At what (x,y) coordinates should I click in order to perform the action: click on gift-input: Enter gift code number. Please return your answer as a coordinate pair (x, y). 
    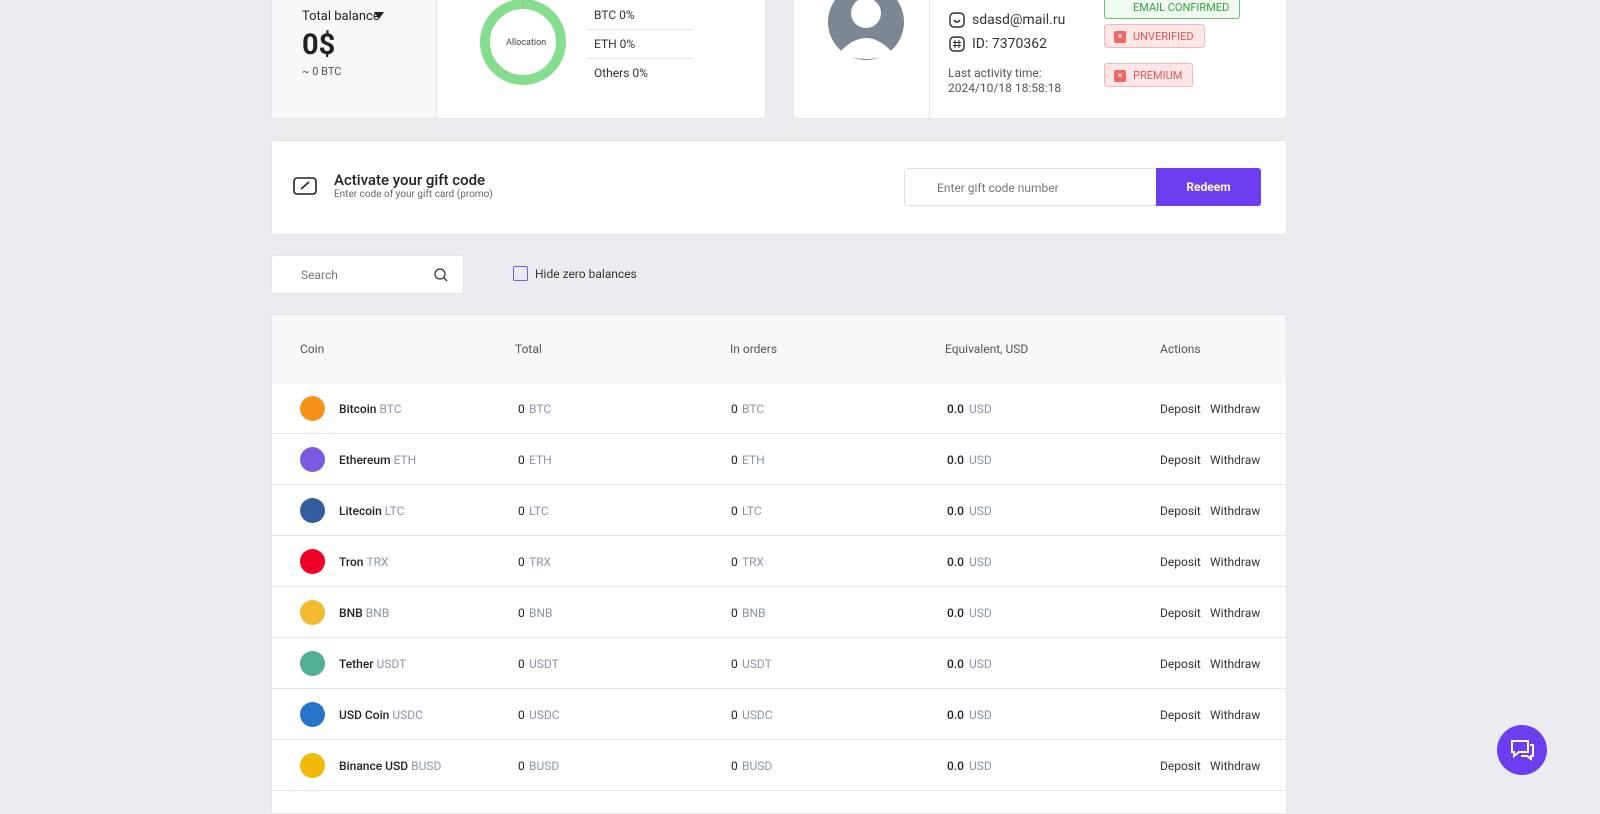
    Looking at the image, I should click on (1030, 187).